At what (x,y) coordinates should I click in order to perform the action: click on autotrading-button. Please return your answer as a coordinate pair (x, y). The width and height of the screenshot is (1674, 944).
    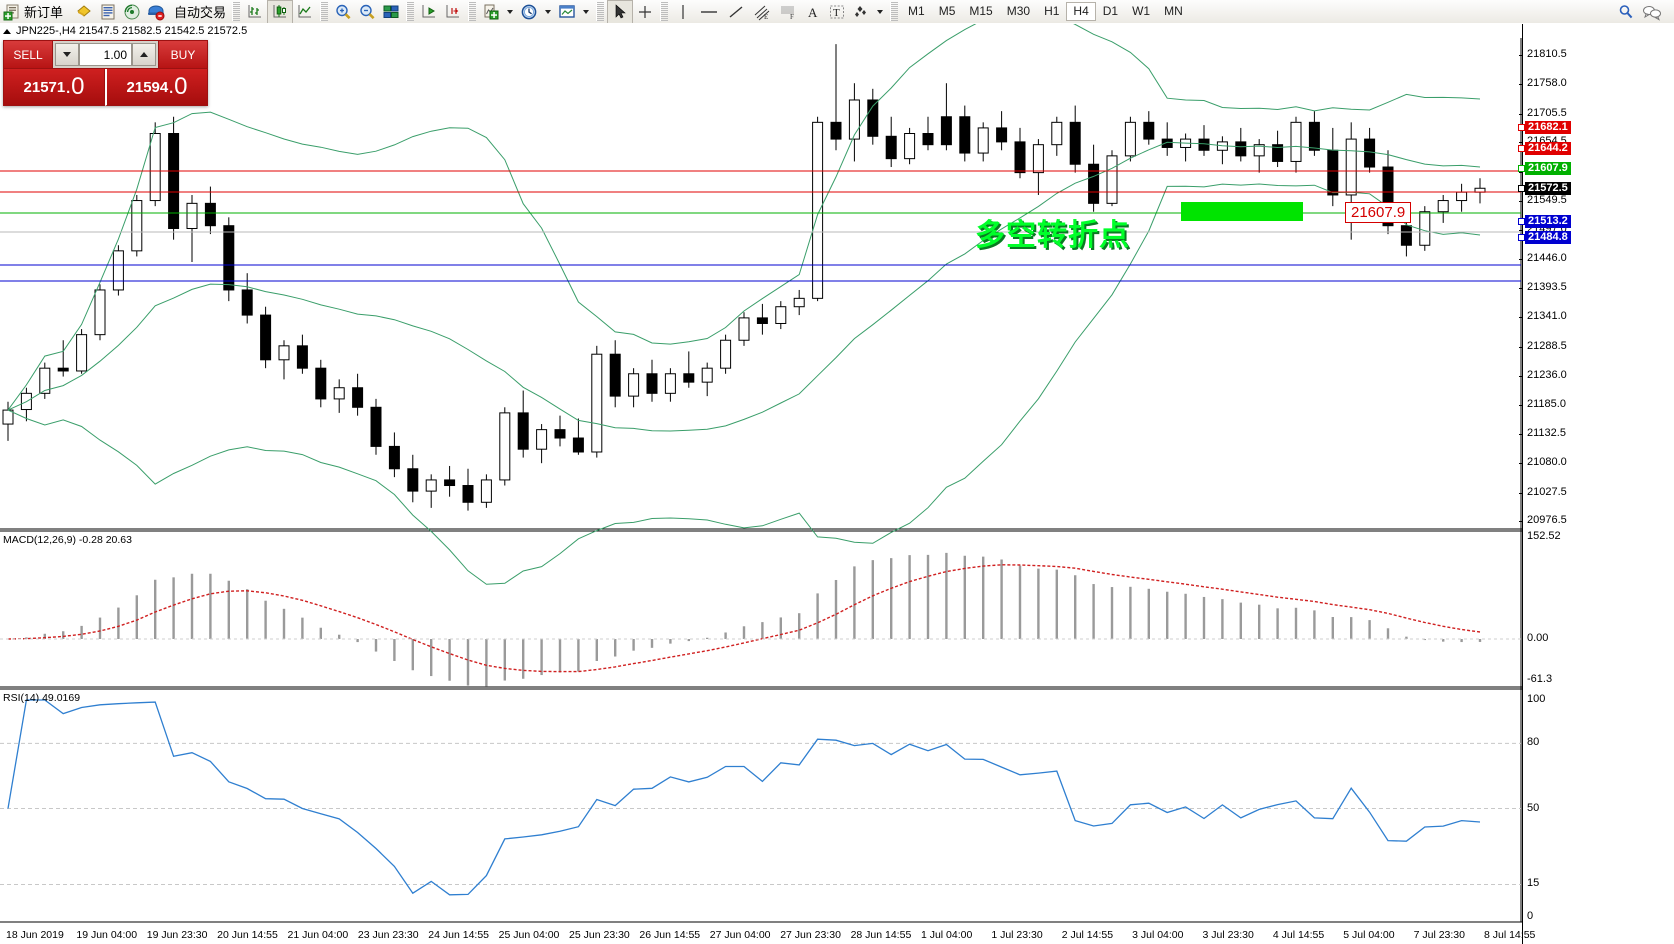
    Looking at the image, I should click on (156, 12).